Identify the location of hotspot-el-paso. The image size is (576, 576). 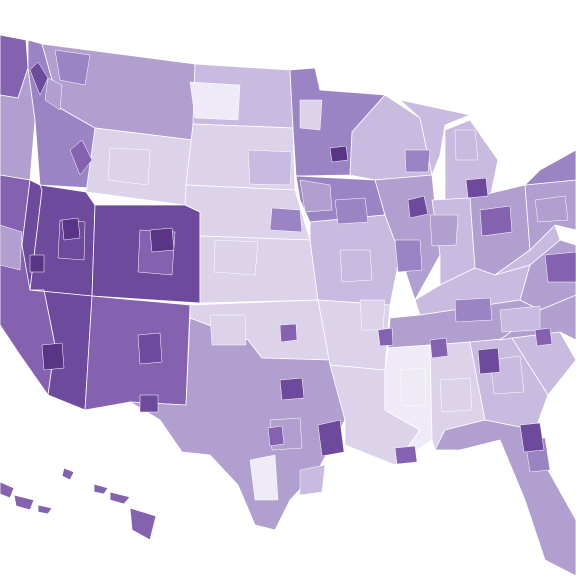
(149, 403).